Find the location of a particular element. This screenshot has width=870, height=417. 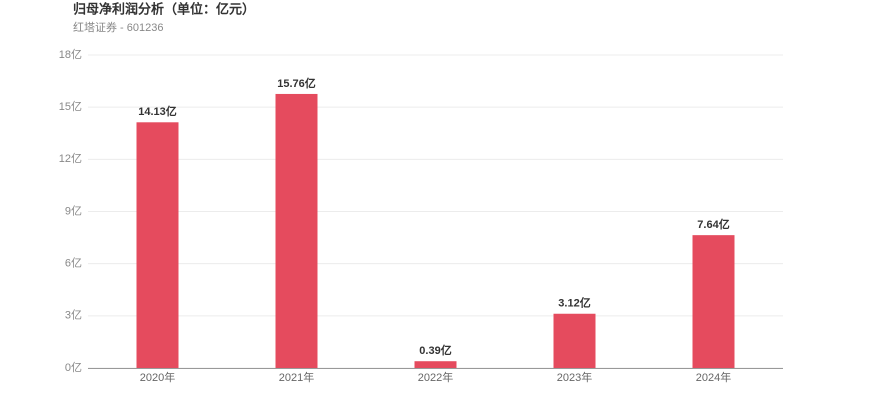

y-tick-label: 9亿 is located at coordinates (73, 210).